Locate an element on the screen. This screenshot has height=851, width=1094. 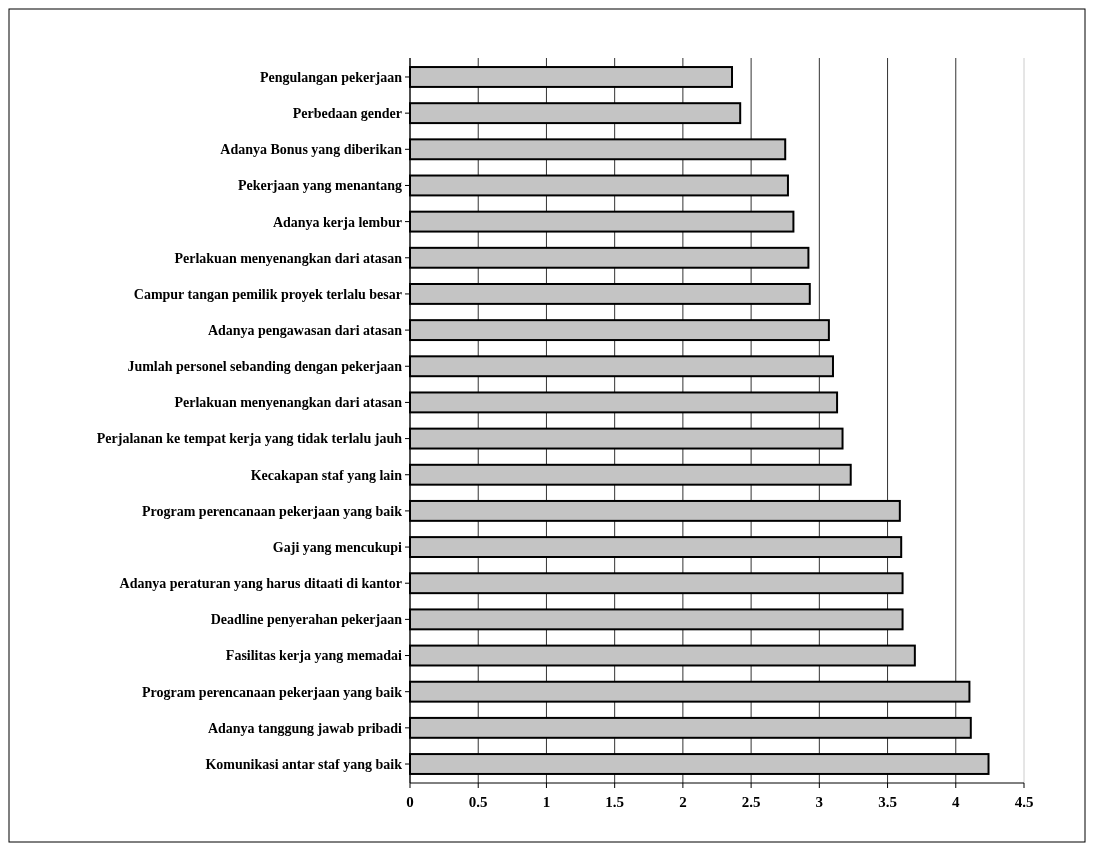
x-tick-label: 4.5 is located at coordinates (1024, 802).